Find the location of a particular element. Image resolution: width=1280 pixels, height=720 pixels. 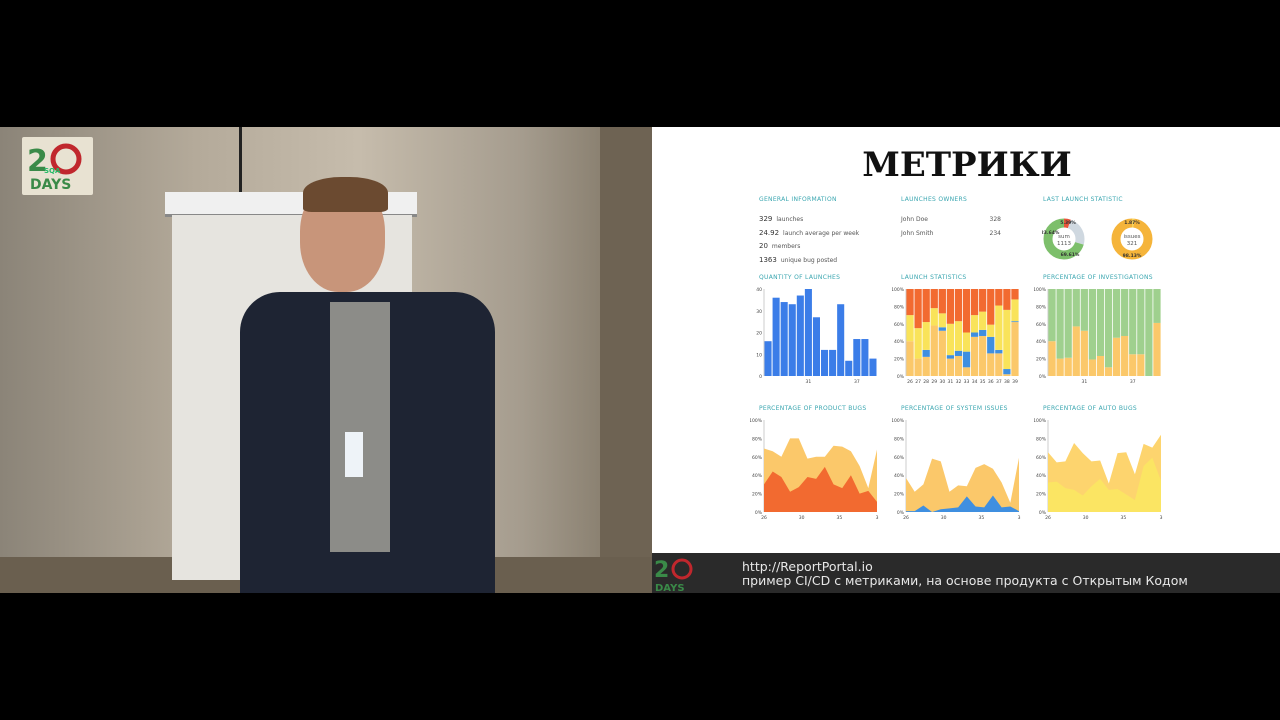

x-tick-label: 26 is located at coordinates (1048, 518).